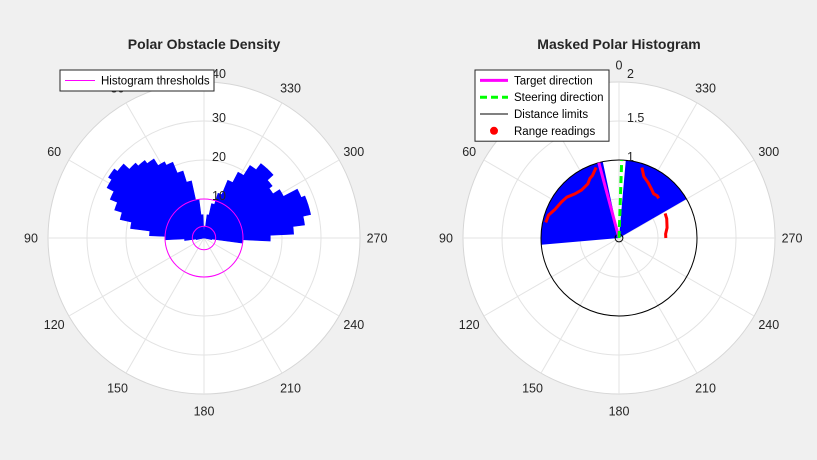  I want to click on r-tick-label: 1.5, so click(635, 118).